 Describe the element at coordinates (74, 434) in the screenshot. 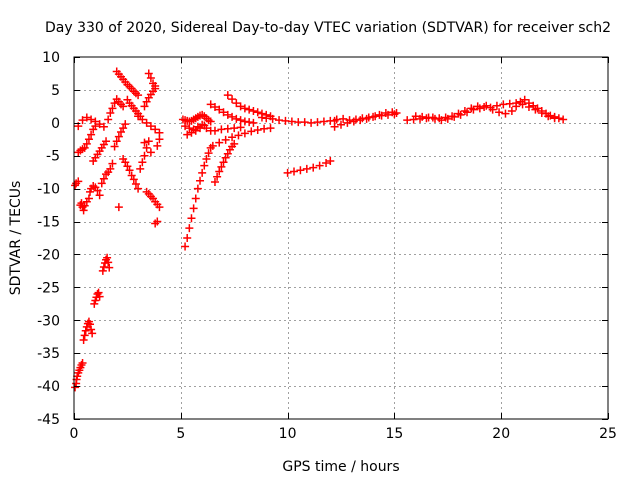

I see `x-tick-label: 0` at that location.